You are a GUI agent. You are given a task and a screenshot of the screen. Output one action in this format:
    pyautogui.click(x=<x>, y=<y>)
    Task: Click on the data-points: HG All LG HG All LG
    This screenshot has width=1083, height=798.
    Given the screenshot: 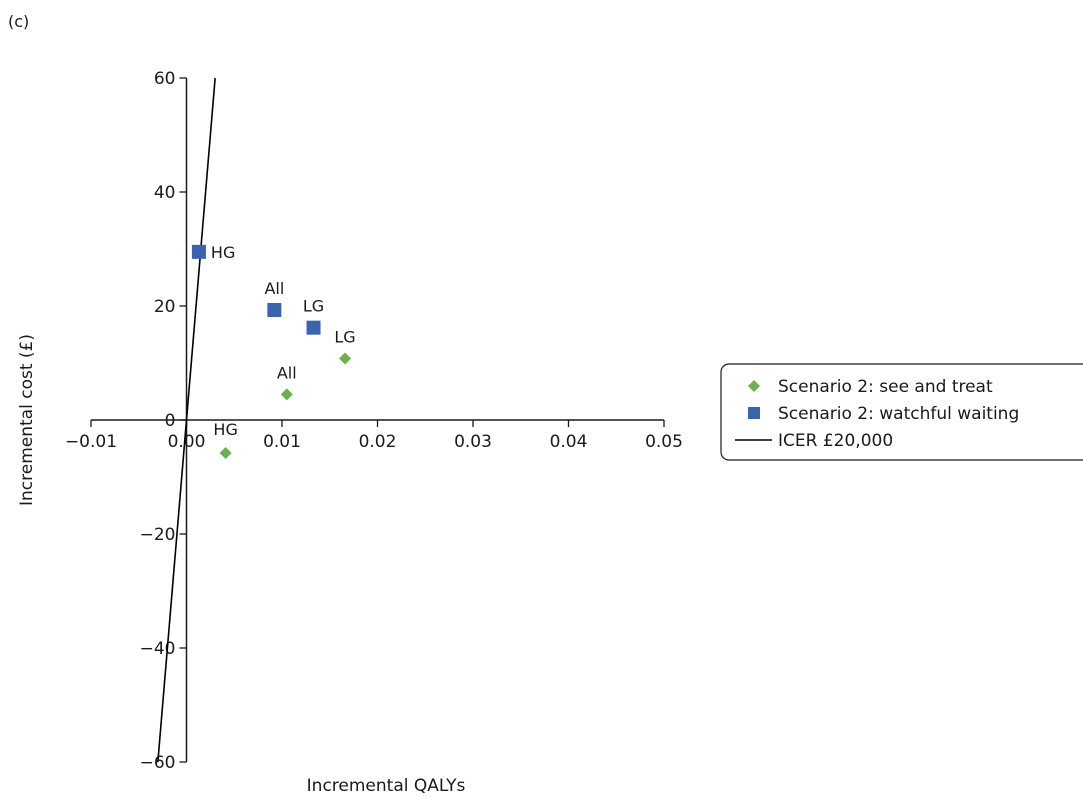 What is the action you would take?
    pyautogui.click(x=273, y=351)
    